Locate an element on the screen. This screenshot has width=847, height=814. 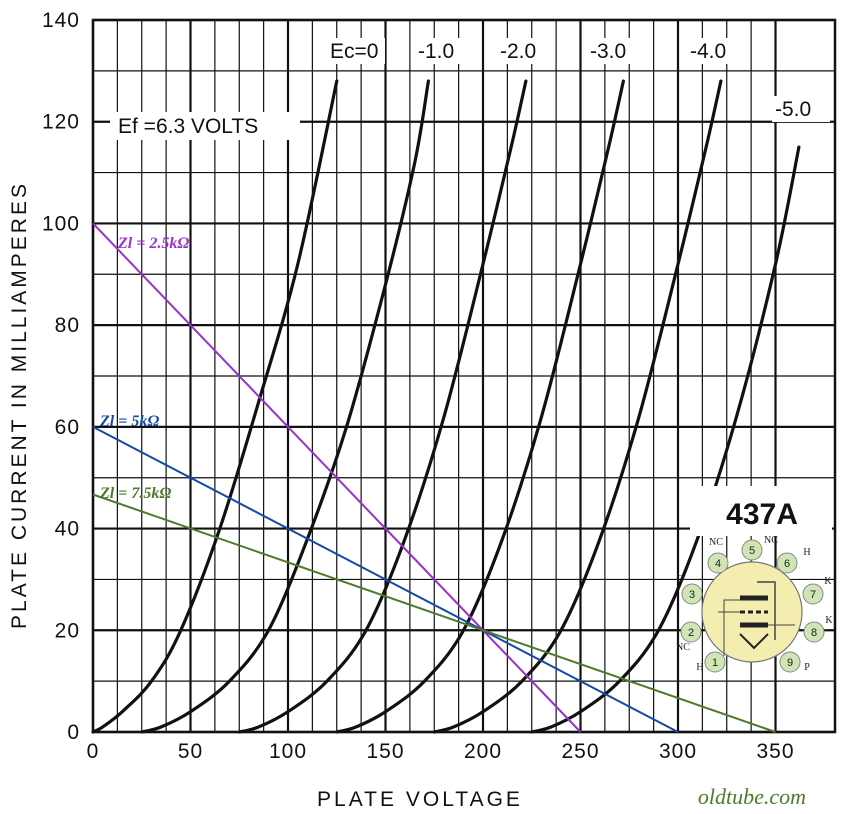
x-axis-title: PLATE VOLTAGE is located at coordinates (420, 799).